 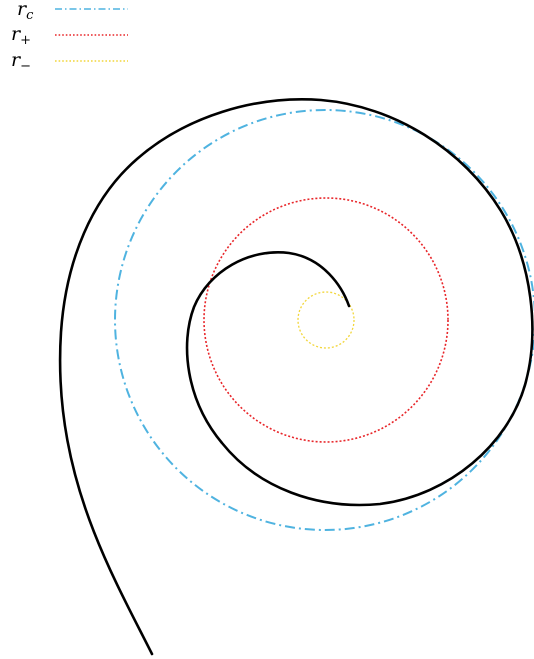 I want to click on r-minus-circle, so click(x=326, y=320).